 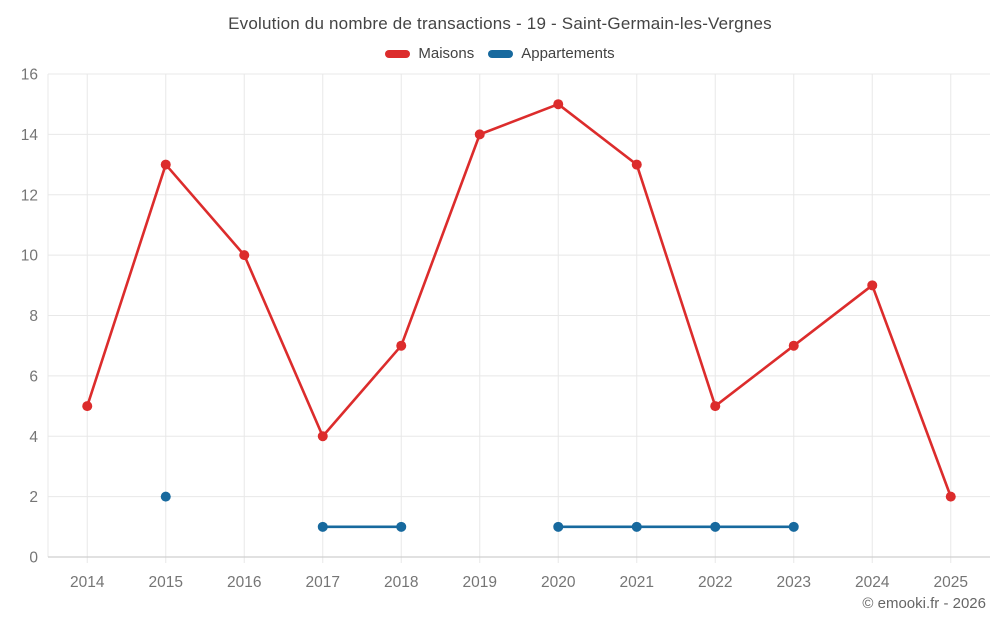 I want to click on appartements-legend-label: Appartements, so click(x=568, y=53).